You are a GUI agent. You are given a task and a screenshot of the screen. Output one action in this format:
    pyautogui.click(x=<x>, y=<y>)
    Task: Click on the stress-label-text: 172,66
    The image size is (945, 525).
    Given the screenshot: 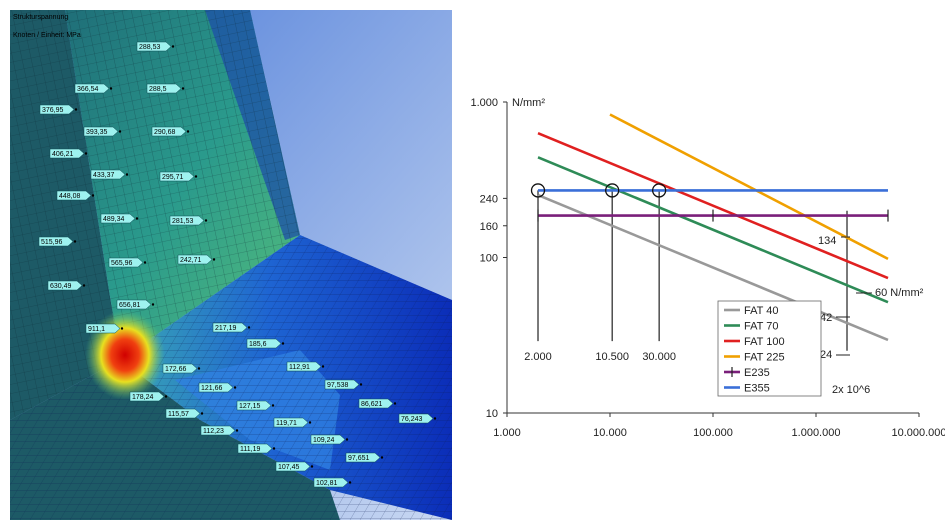 What is the action you would take?
    pyautogui.click(x=176, y=369)
    